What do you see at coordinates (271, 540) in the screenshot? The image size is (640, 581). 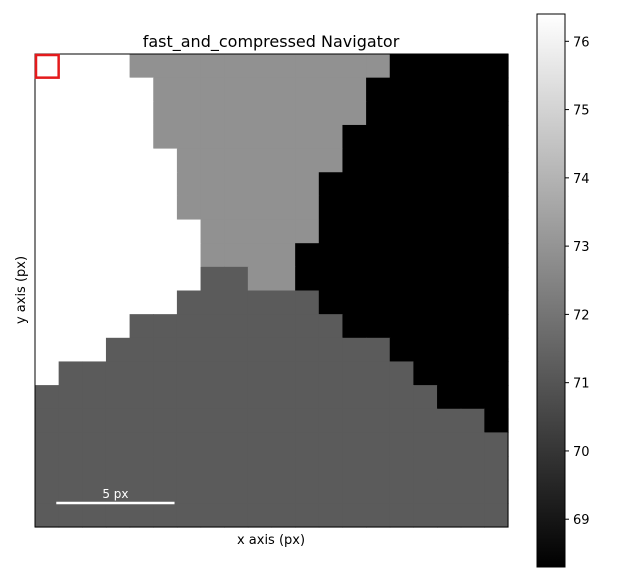 I see `x-axis-label: x axis (px)` at bounding box center [271, 540].